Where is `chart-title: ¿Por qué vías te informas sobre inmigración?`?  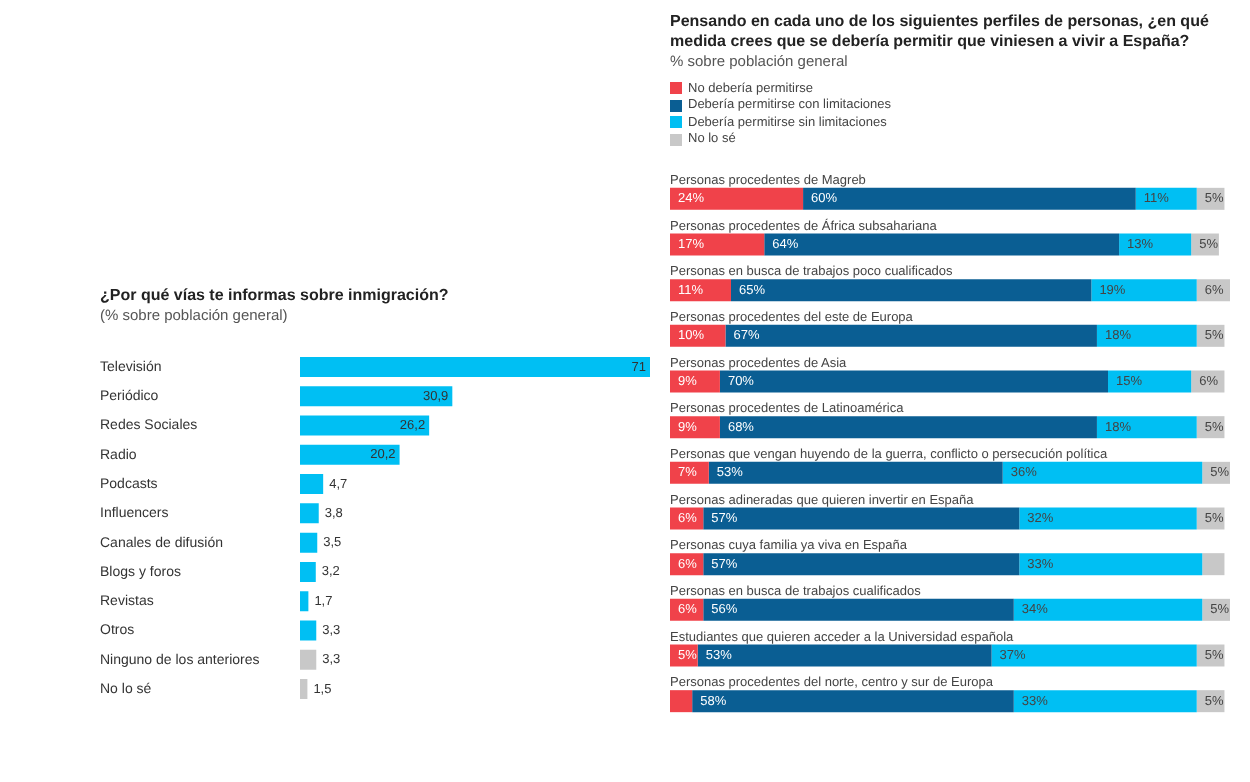
chart-title: ¿Por qué vías te informas sobre inmigración? is located at coordinates (275, 296).